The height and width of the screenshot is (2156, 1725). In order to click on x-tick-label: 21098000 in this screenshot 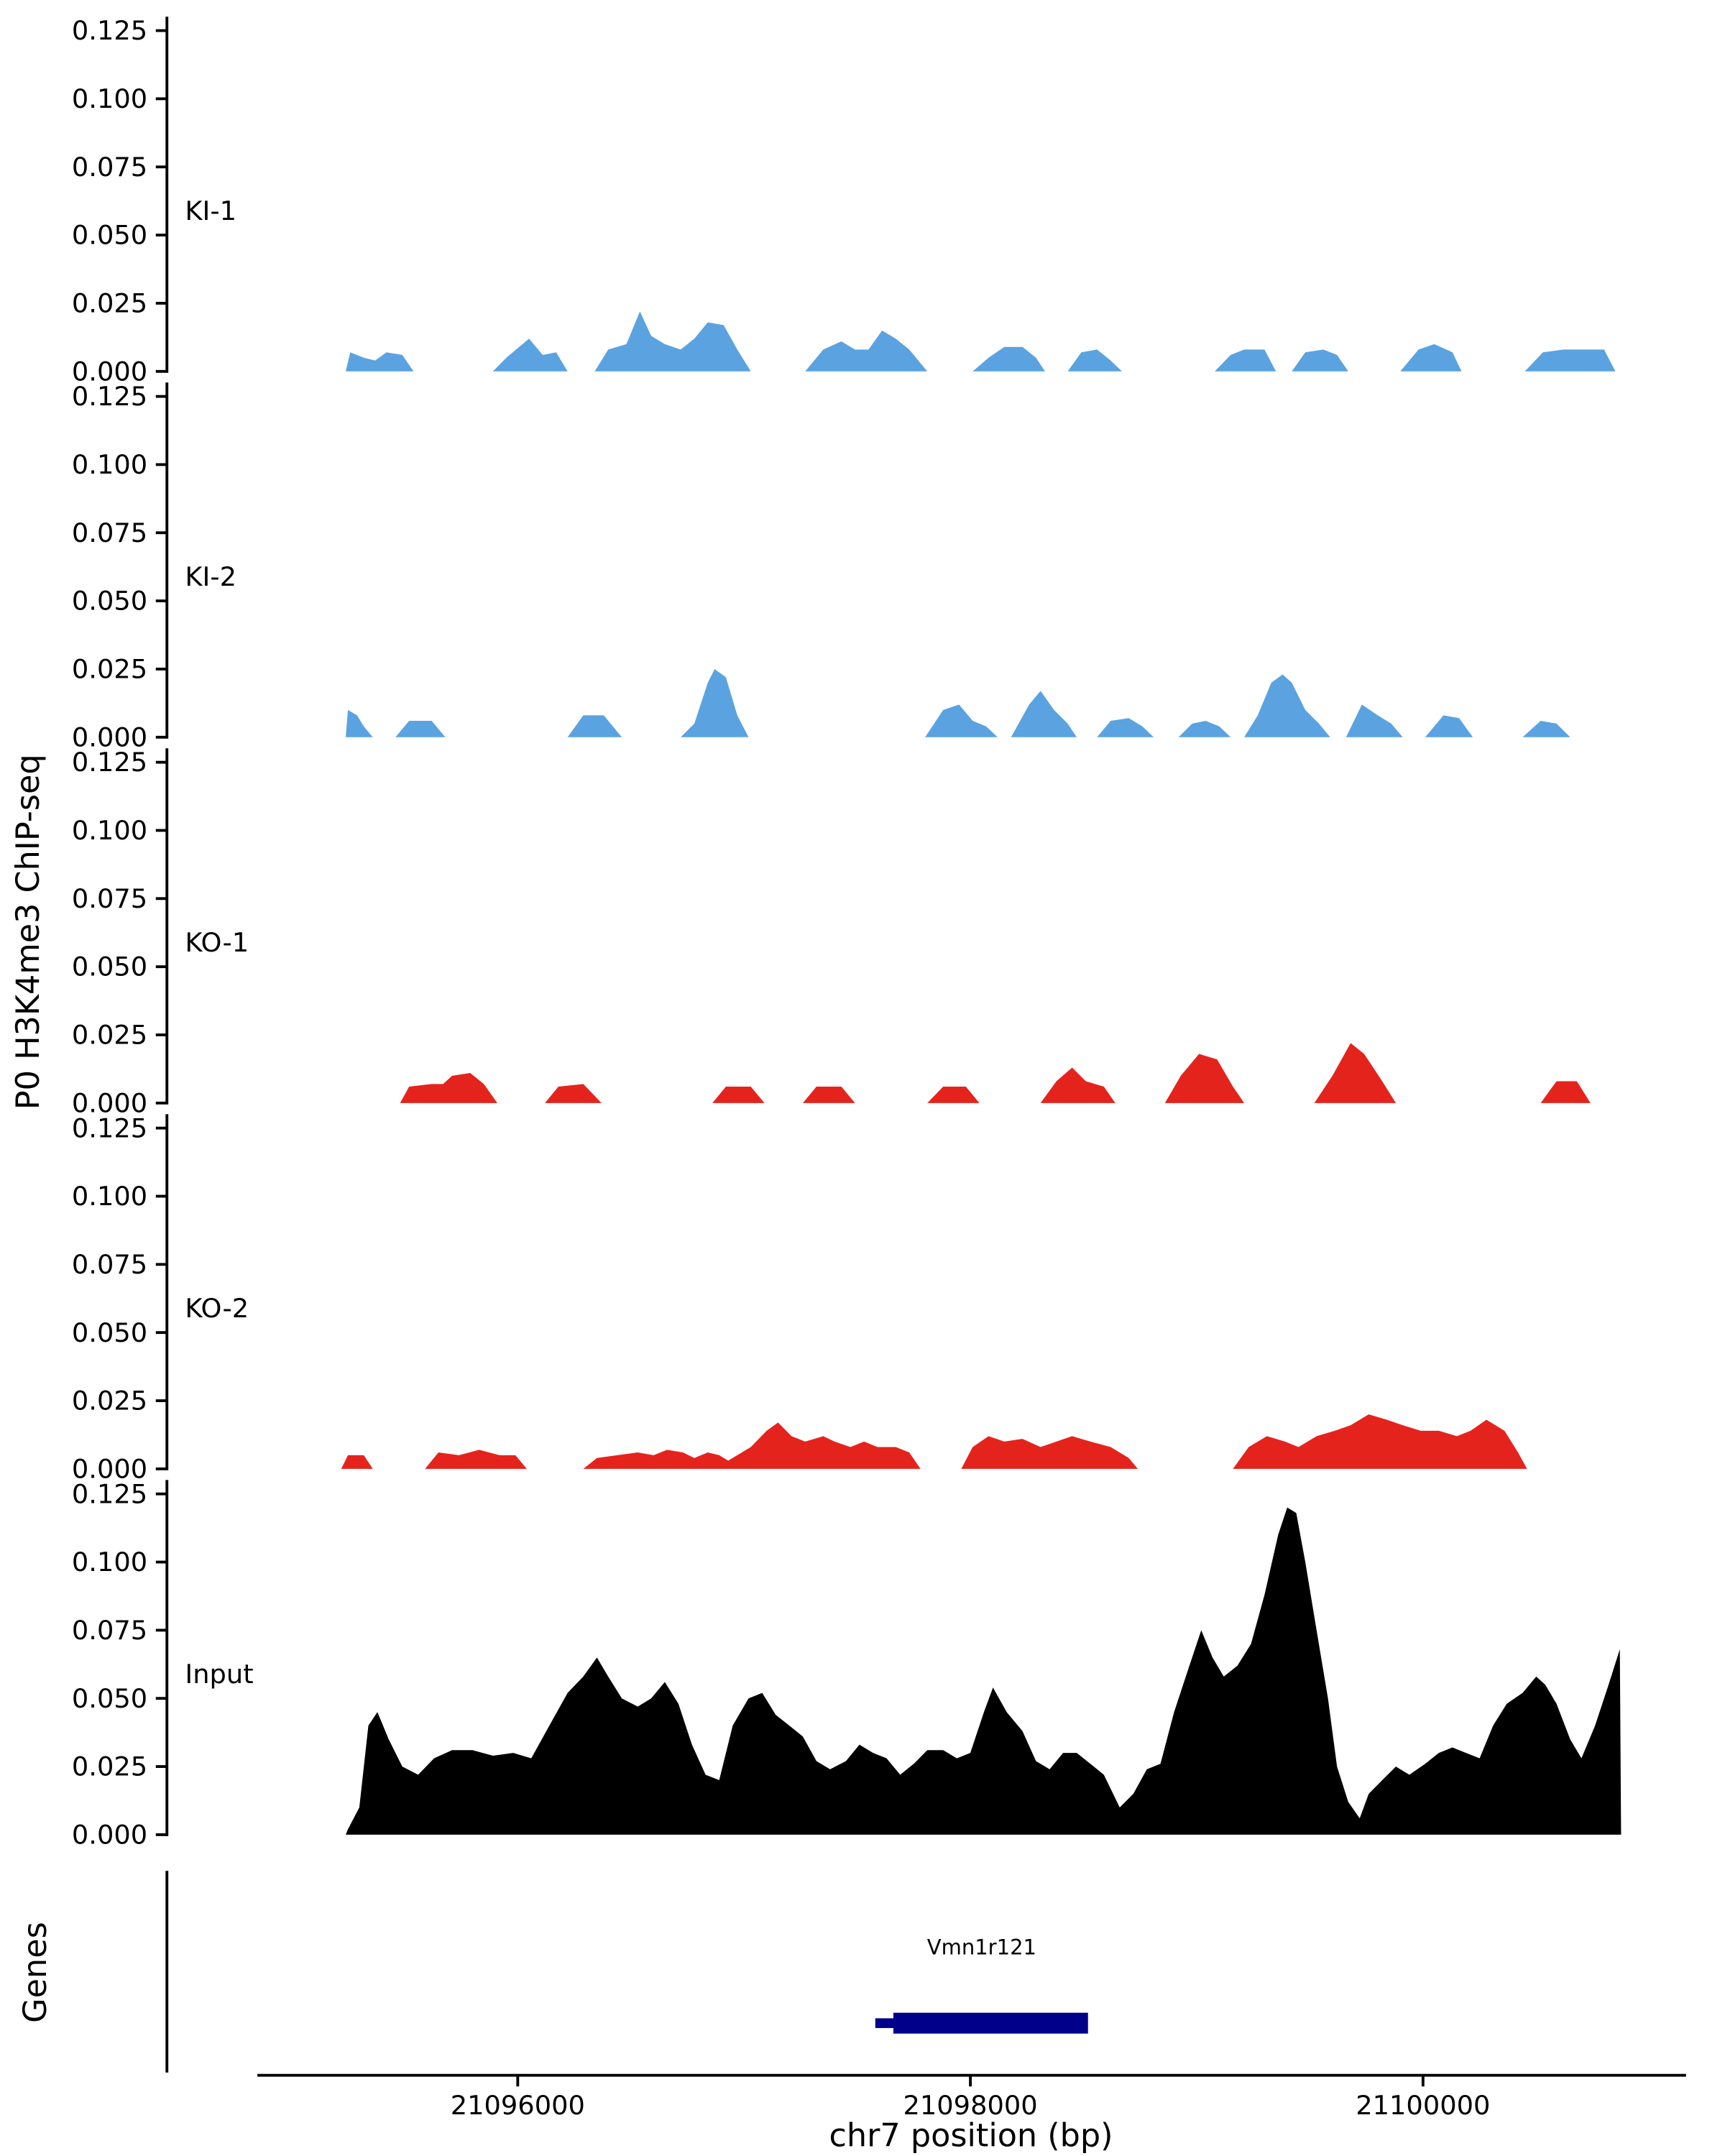, I will do `click(970, 2105)`.